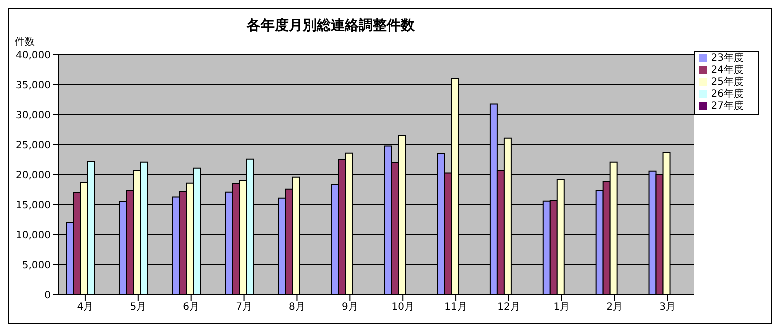  What do you see at coordinates (509, 308) in the screenshot?
I see `x-tick-label: 12月` at bounding box center [509, 308].